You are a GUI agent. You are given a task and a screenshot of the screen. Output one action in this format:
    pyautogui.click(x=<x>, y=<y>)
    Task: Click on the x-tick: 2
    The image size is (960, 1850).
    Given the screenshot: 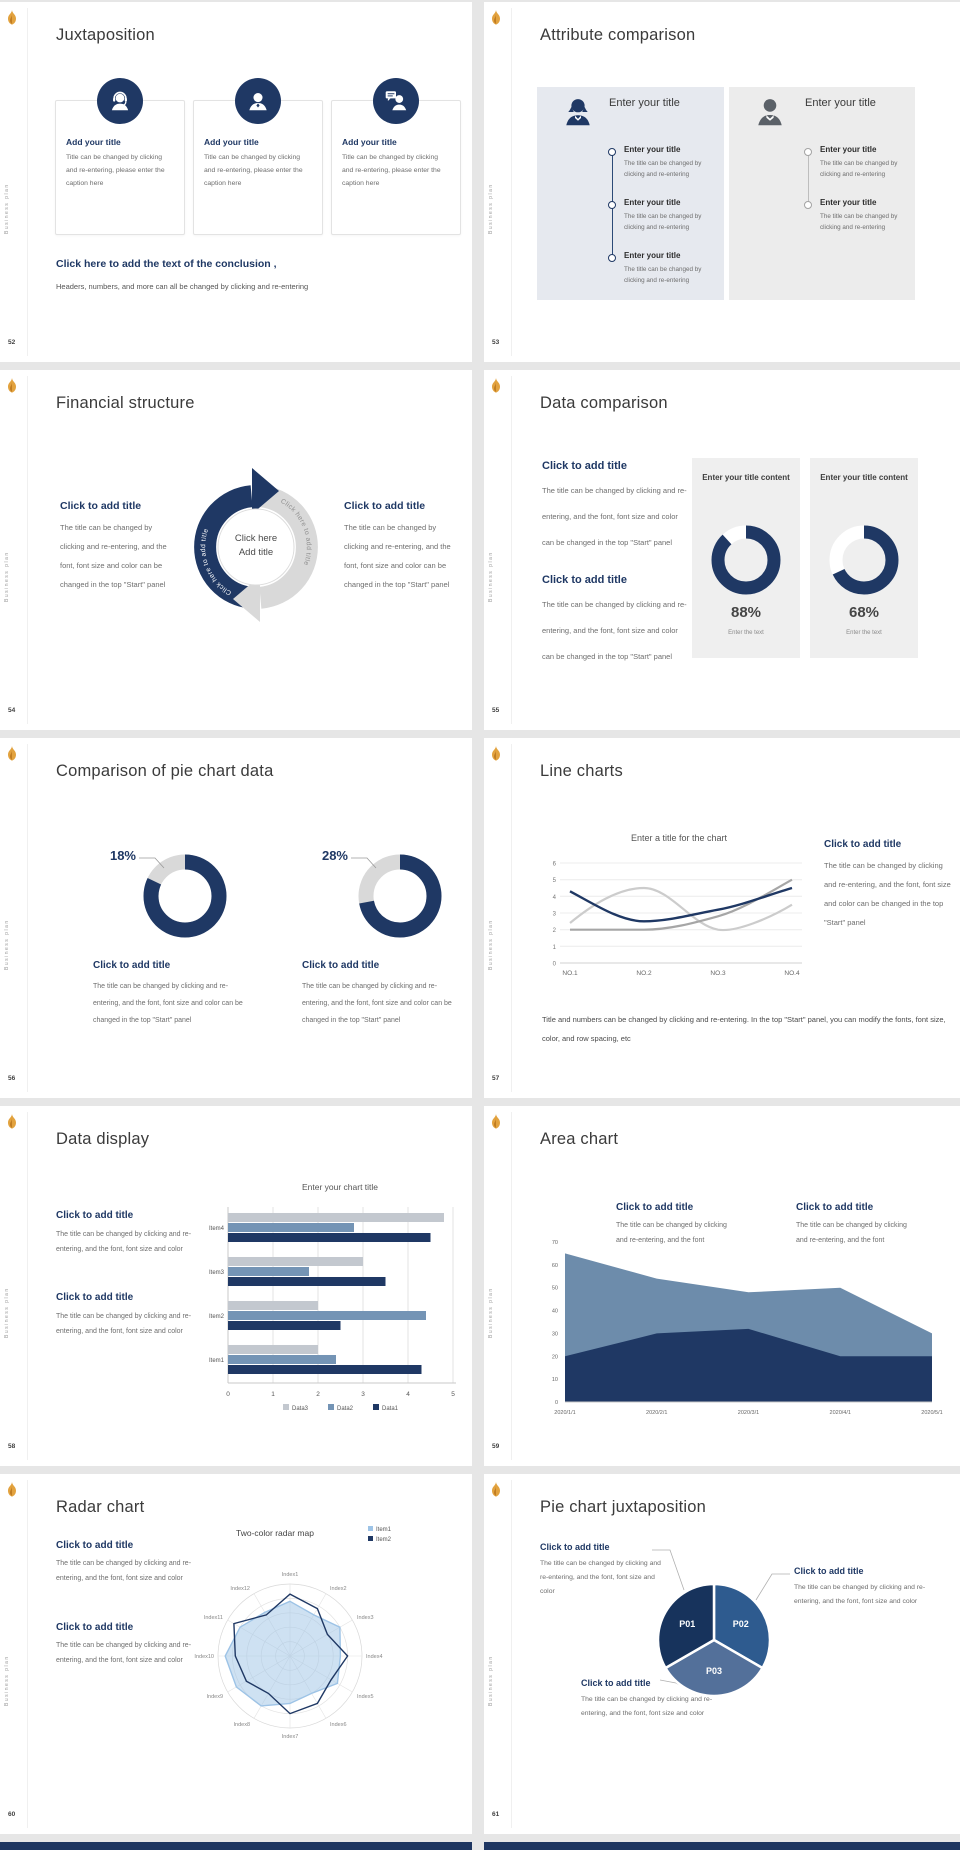 What is the action you would take?
    pyautogui.click(x=318, y=1394)
    